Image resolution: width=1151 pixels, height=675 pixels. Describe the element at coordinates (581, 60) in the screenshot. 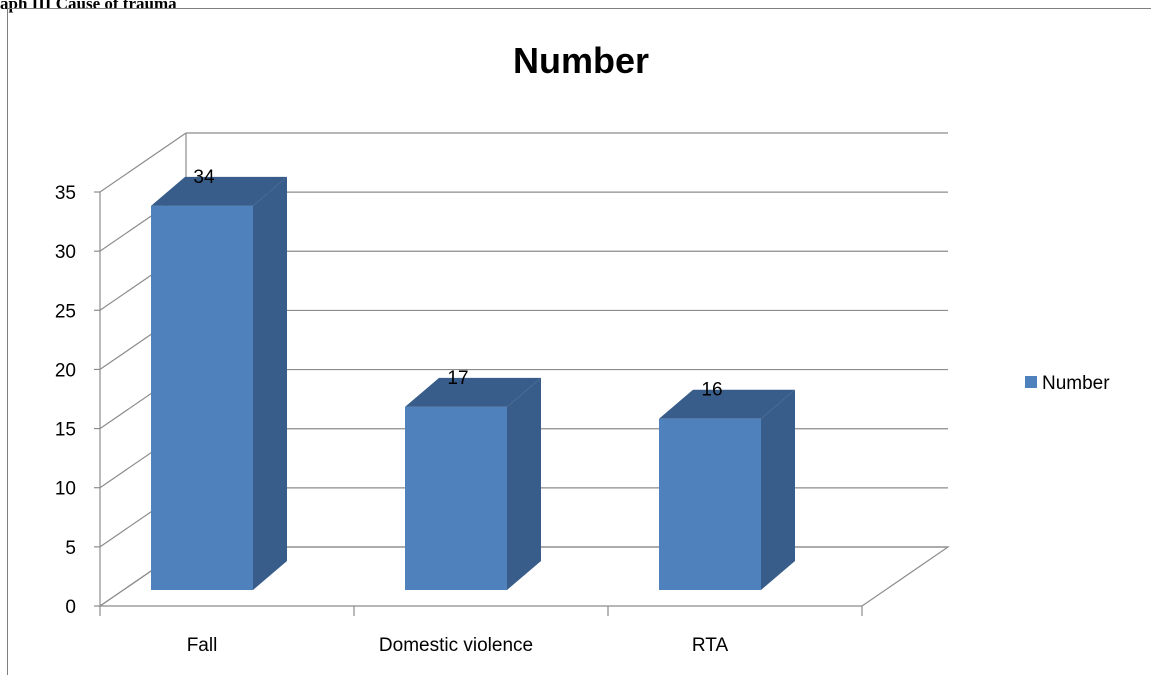

I see `chart-title: Number` at that location.